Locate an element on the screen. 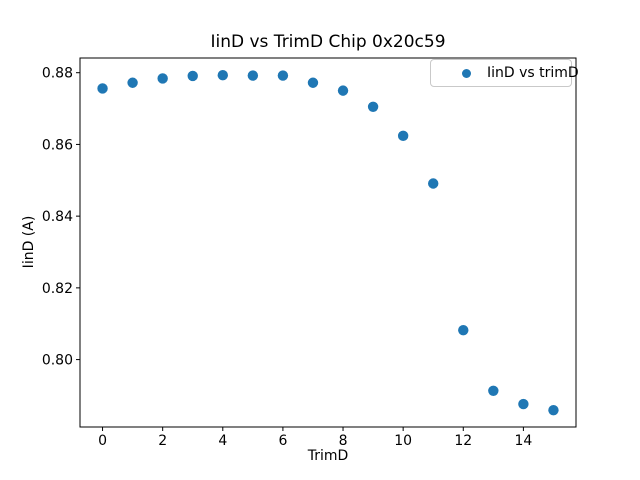  legend: IinD vs trimD is located at coordinates (504, 73).